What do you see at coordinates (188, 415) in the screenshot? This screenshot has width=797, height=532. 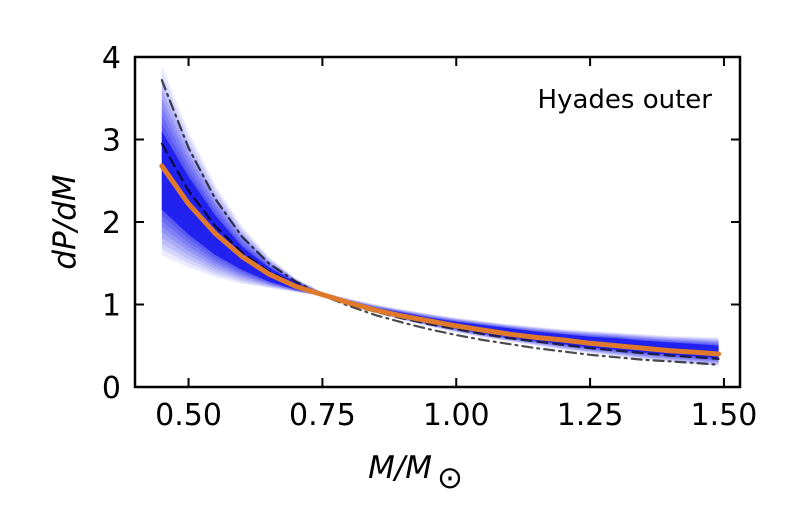 I see `x-tick-label: 0.50` at bounding box center [188, 415].